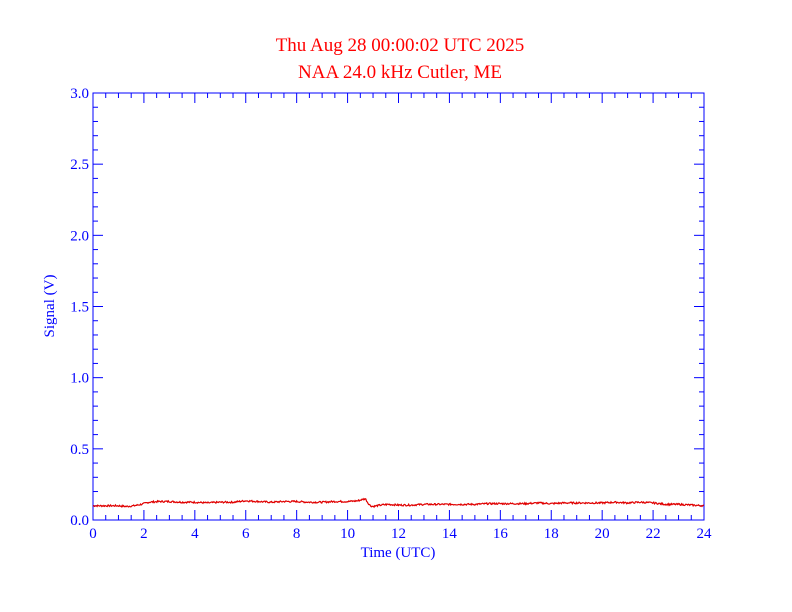  What do you see at coordinates (79, 94) in the screenshot?
I see `y-tick-label: 3.0` at bounding box center [79, 94].